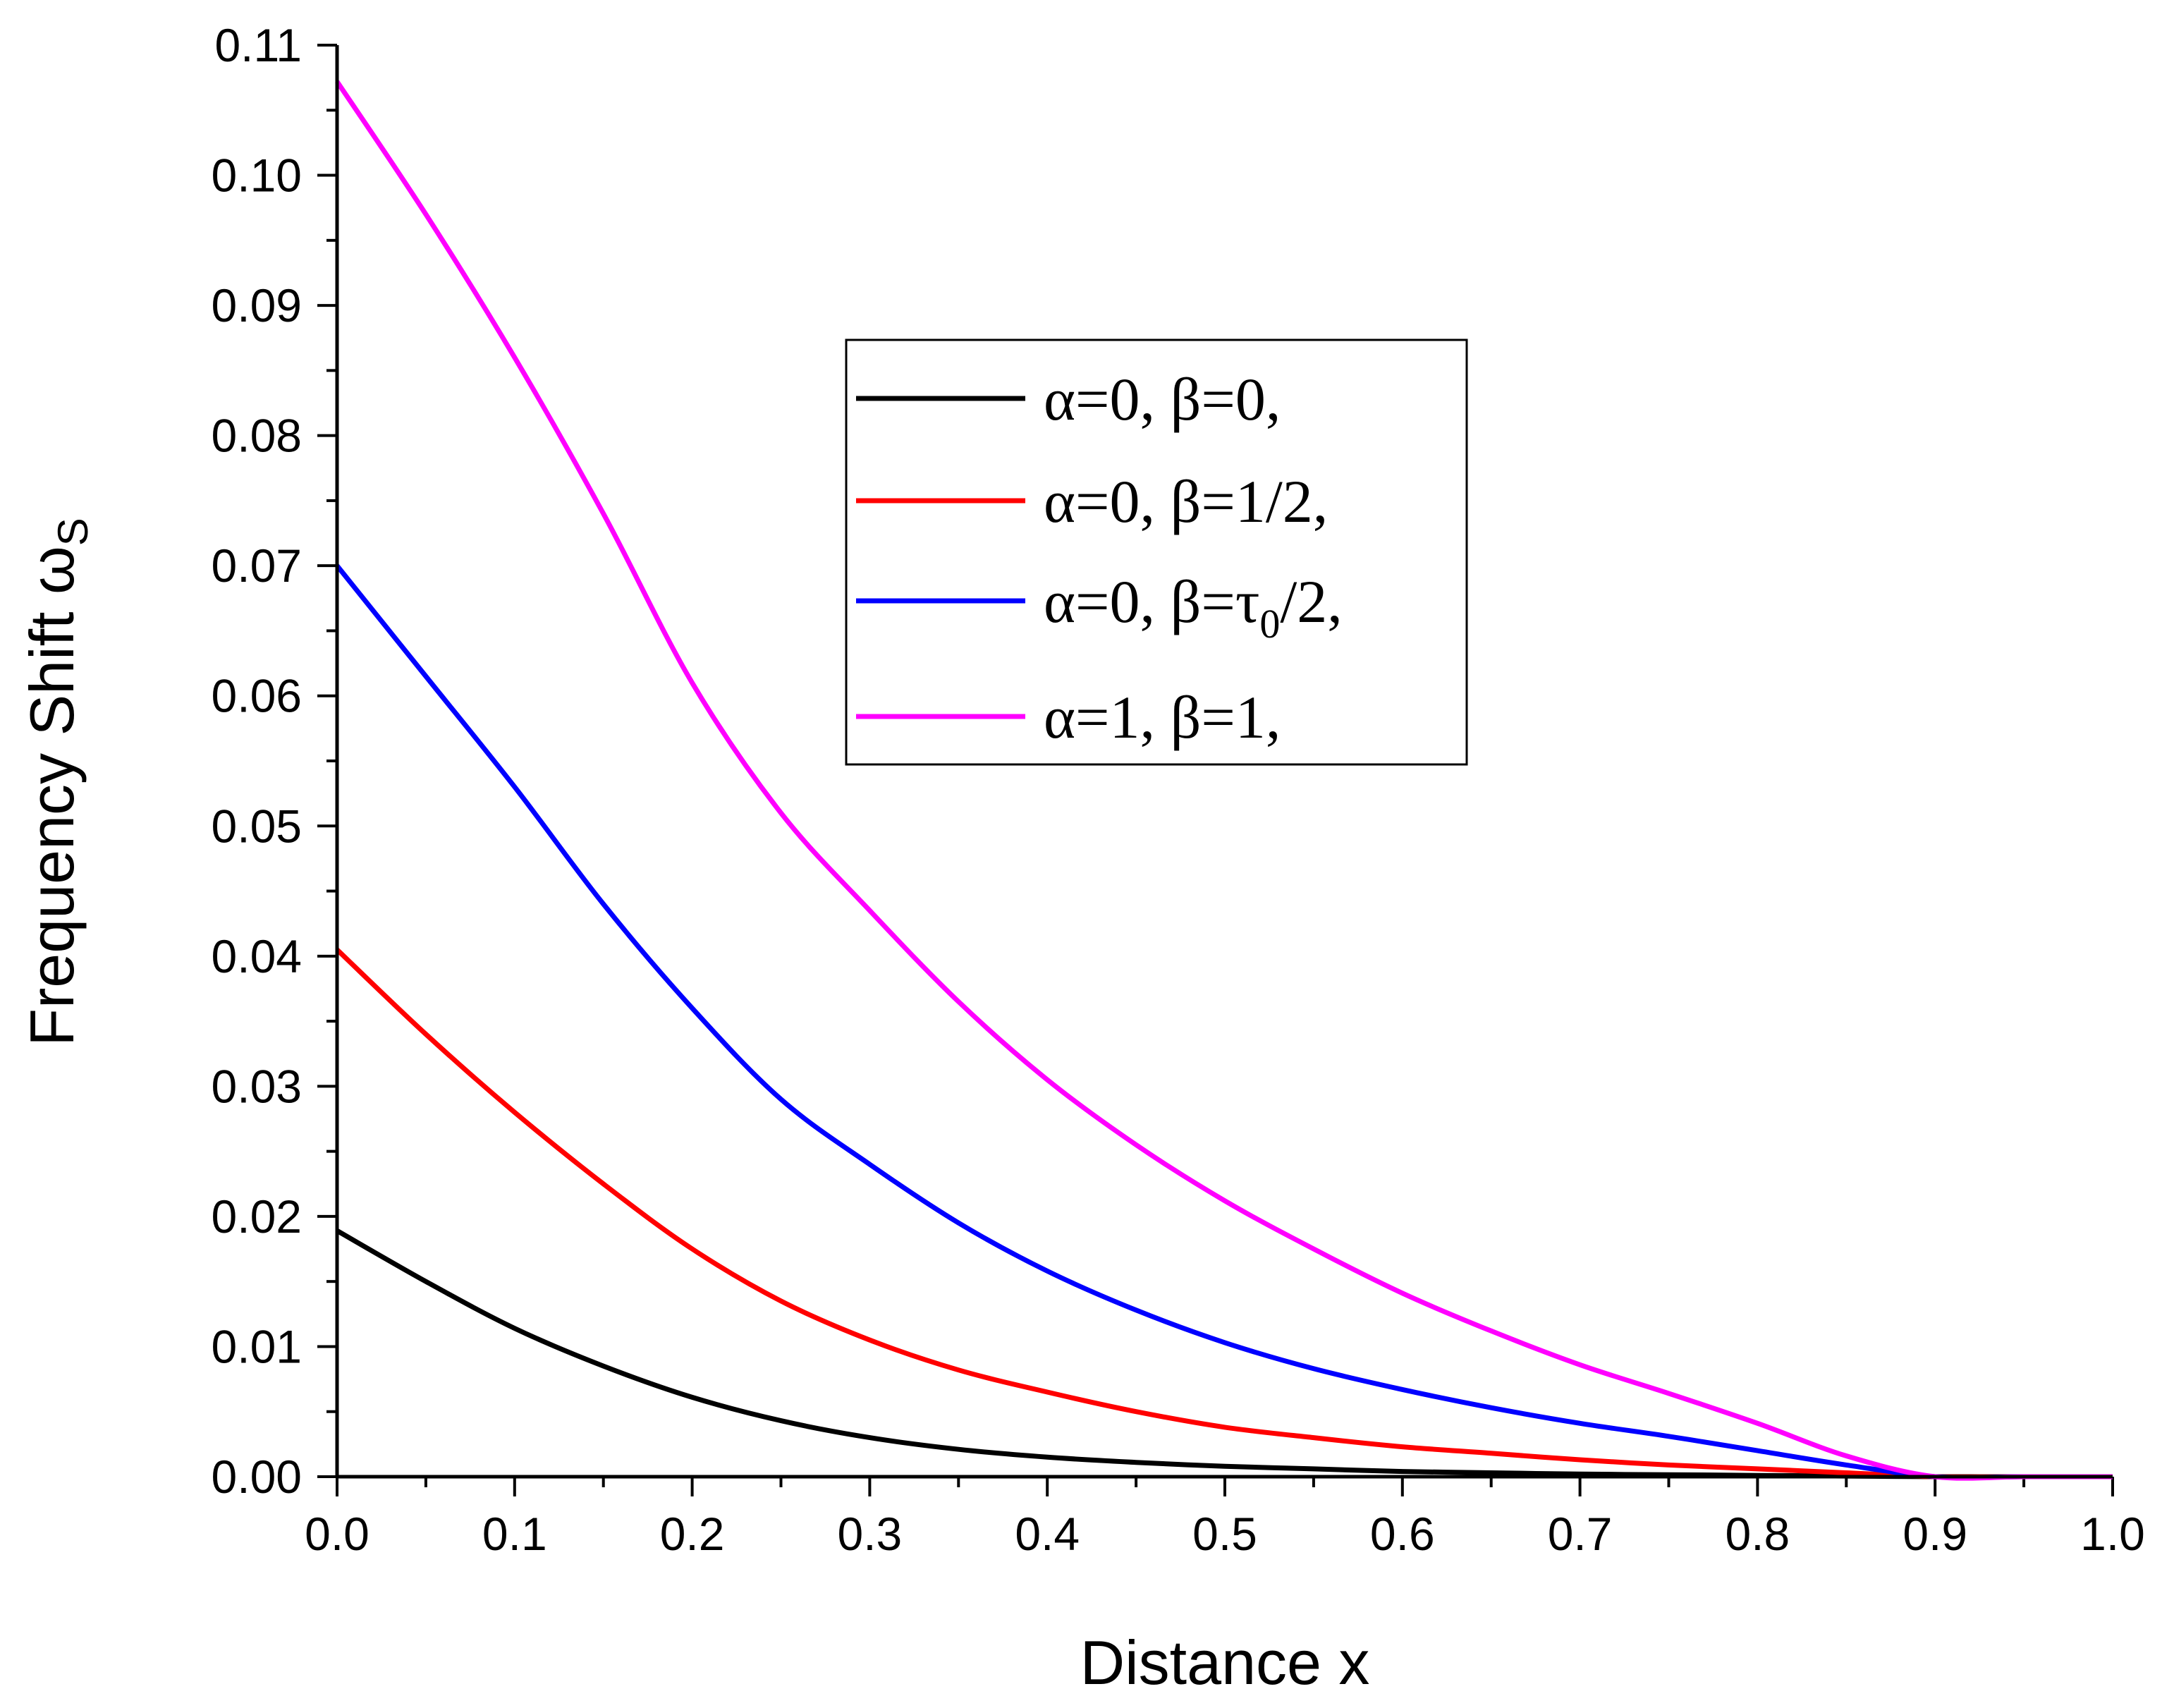 Image resolution: width=2162 pixels, height=1708 pixels. I want to click on y-tick-label: 0.05, so click(257, 826).